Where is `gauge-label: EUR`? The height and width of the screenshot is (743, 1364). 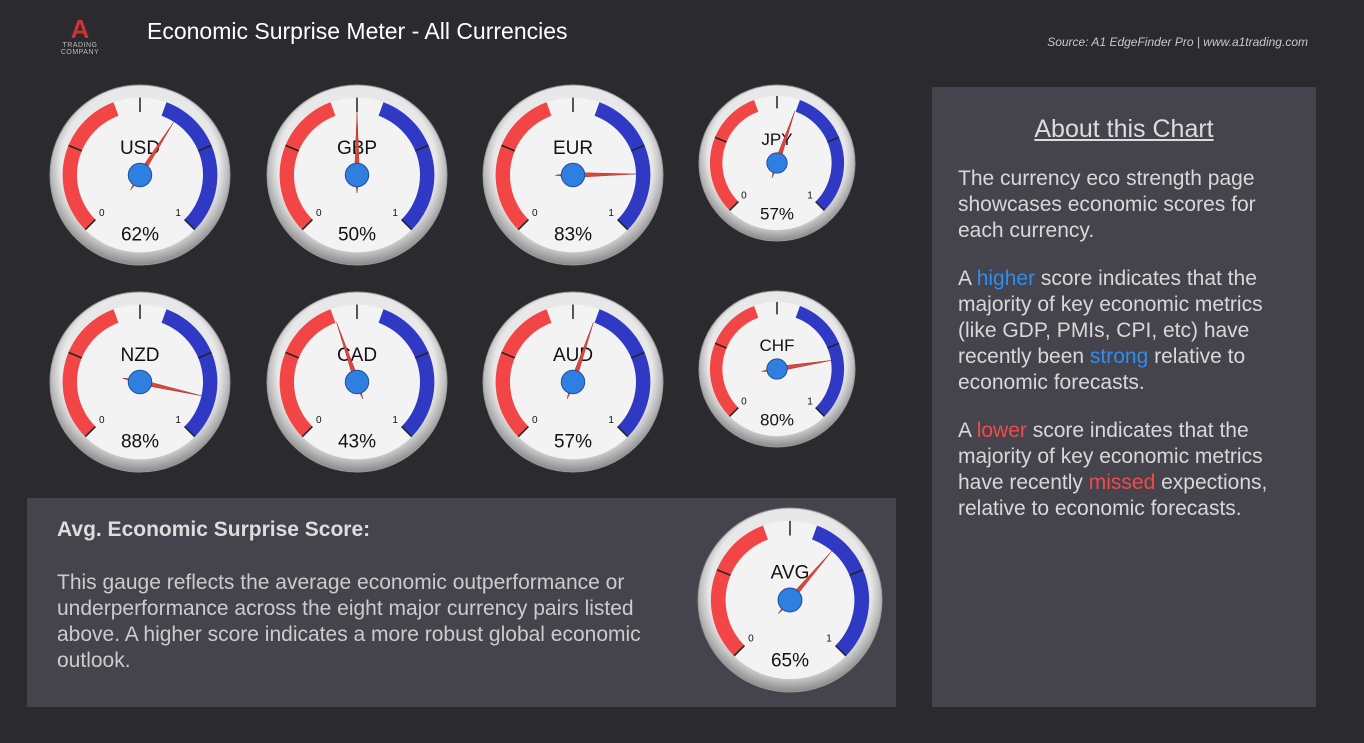
gauge-label: EUR is located at coordinates (573, 148).